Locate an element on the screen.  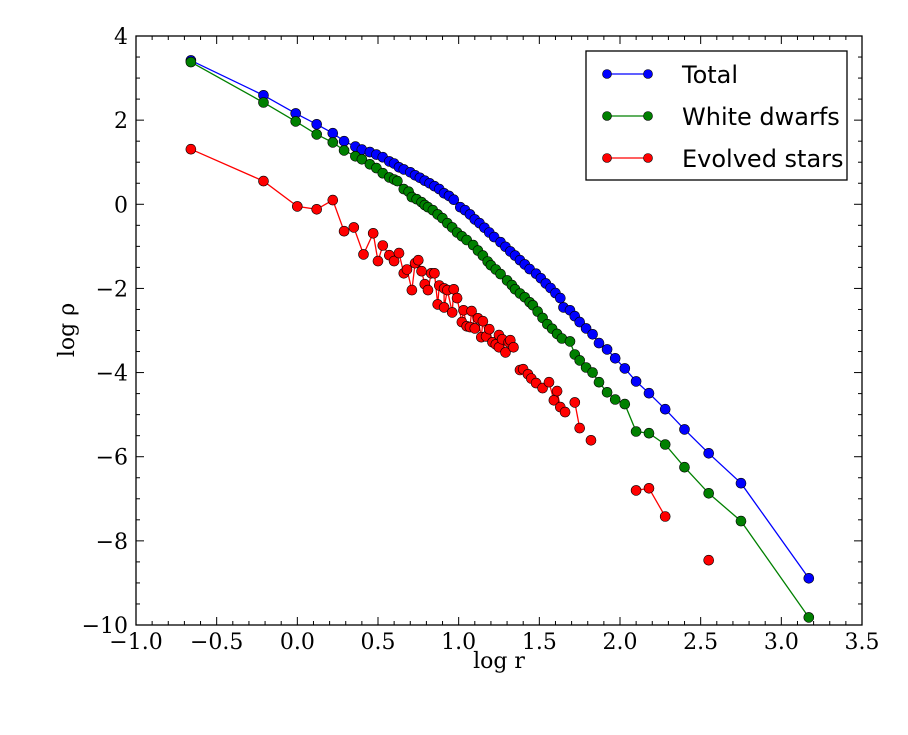
y-tick-label: 2 is located at coordinates (121, 121).